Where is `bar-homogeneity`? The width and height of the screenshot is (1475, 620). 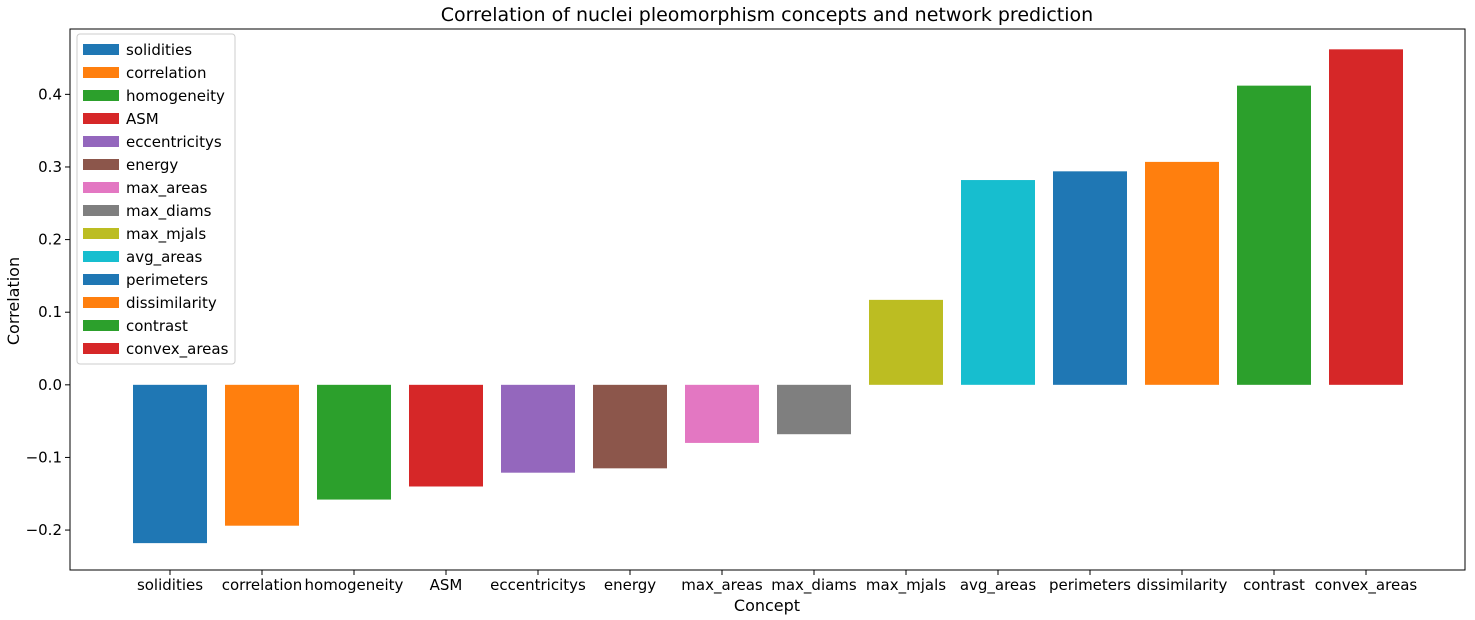
bar-homogeneity is located at coordinates (354, 442).